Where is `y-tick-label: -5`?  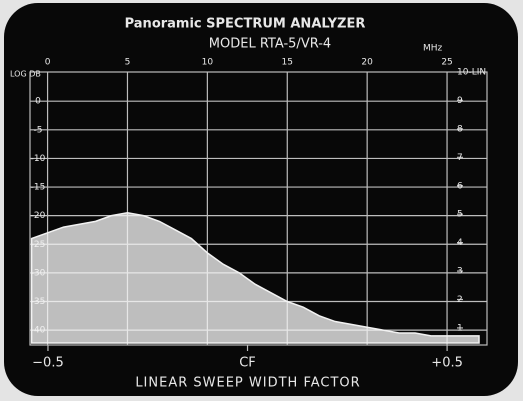
y-tick-label: -5 is located at coordinates (38, 130).